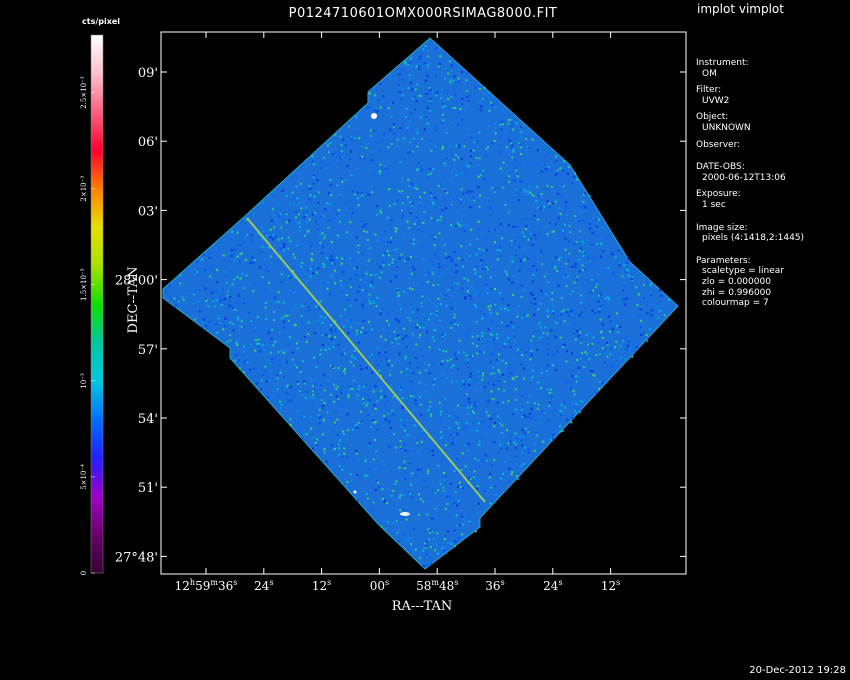 Image resolution: width=850 pixels, height=680 pixels. I want to click on image-size-value: pixels (4:1418,2:1445), so click(753, 238).